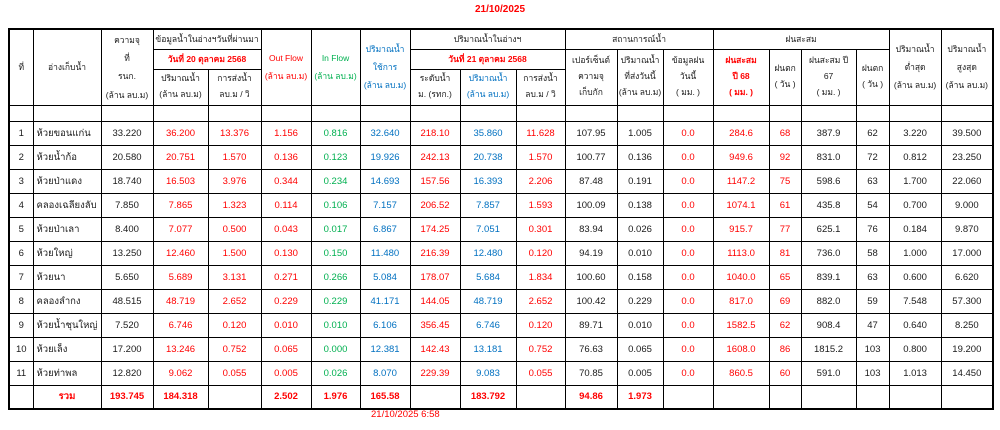 Image resolution: width=1000 pixels, height=430 pixels. Describe the element at coordinates (785, 133) in the screenshot. I see `cell-rain_days_68: 68` at that location.